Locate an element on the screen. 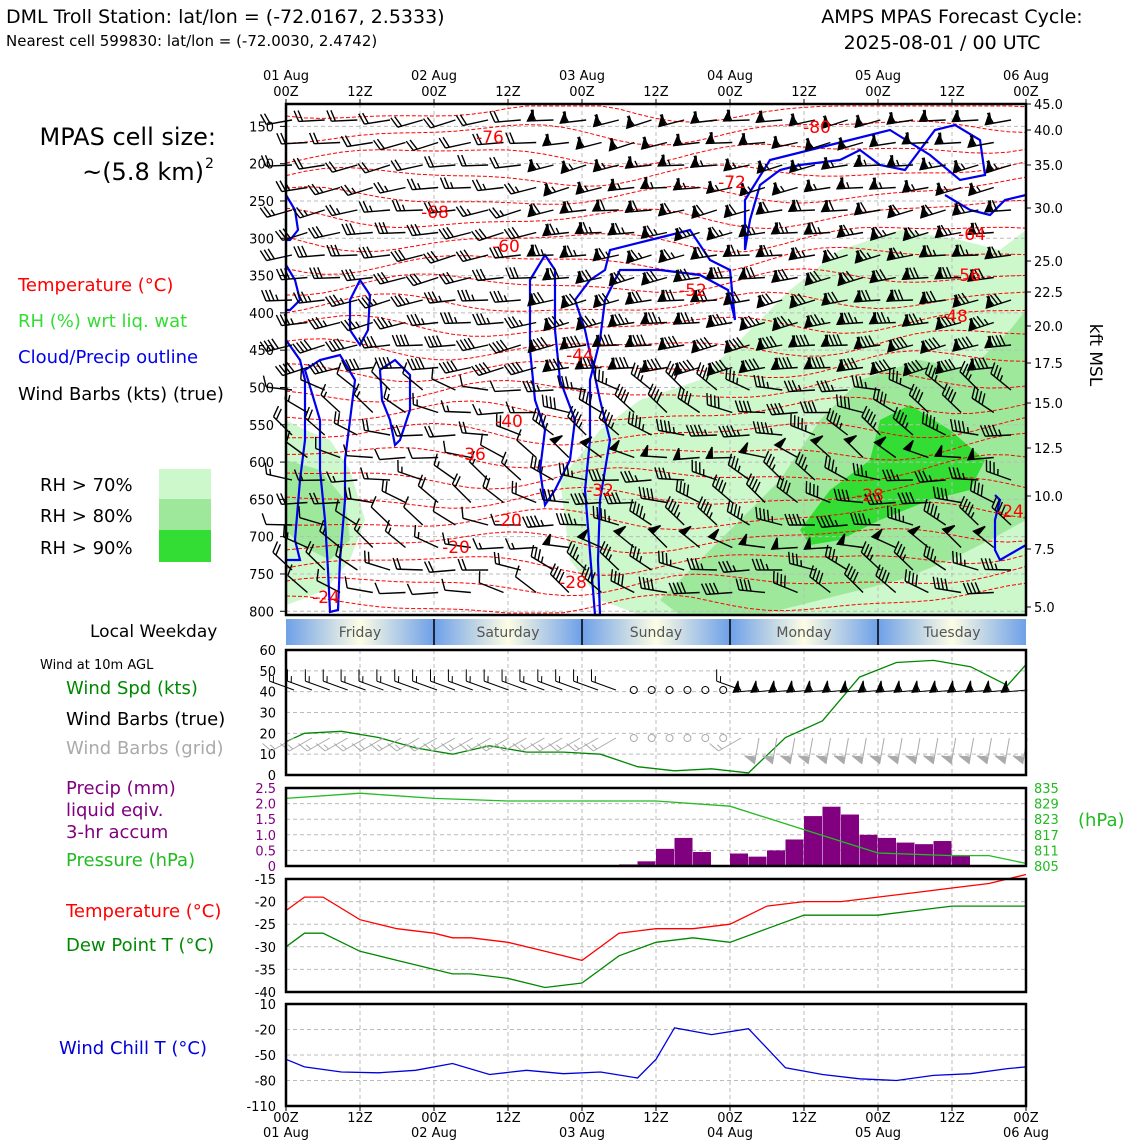  temperature-label: -76 is located at coordinates (490, 138).